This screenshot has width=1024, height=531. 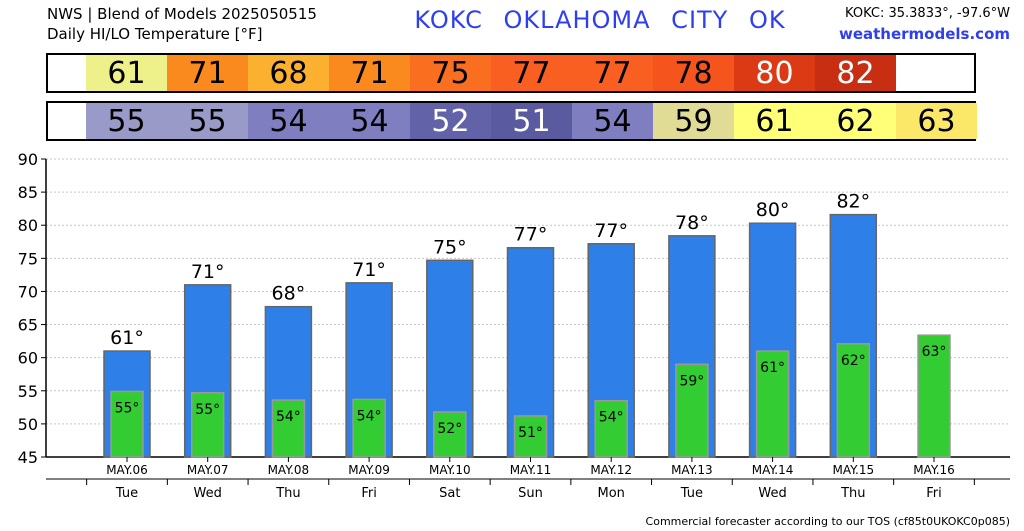 What do you see at coordinates (855, 73) in the screenshot?
I see `hi-temp-cell: 82` at bounding box center [855, 73].